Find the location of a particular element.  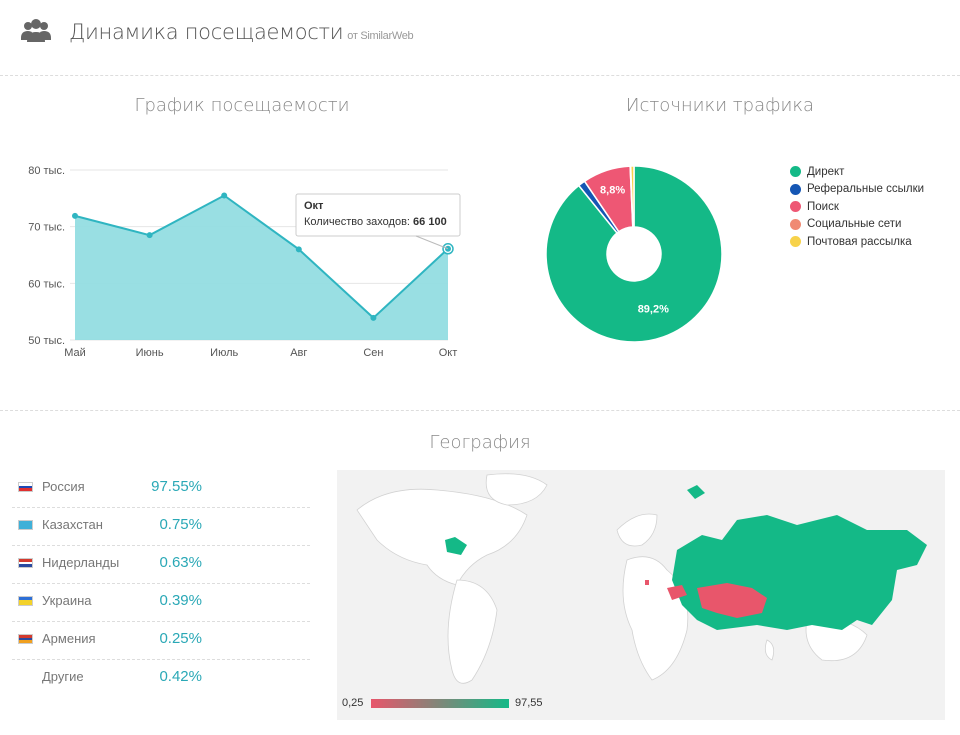

legend-item: Директ is located at coordinates (857, 172).